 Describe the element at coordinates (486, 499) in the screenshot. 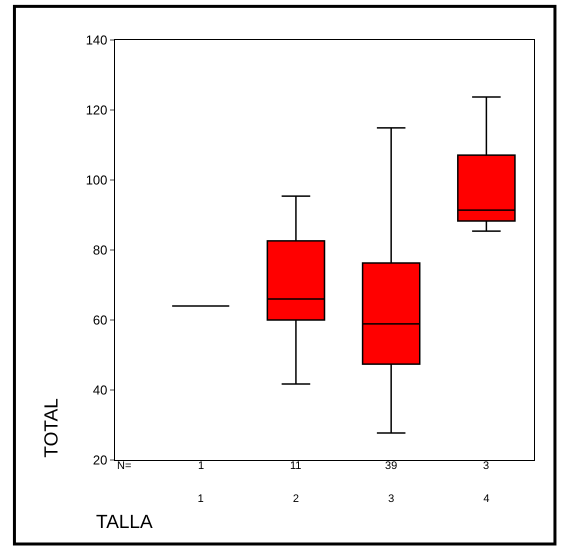

I see `x-tick-label: 4` at that location.